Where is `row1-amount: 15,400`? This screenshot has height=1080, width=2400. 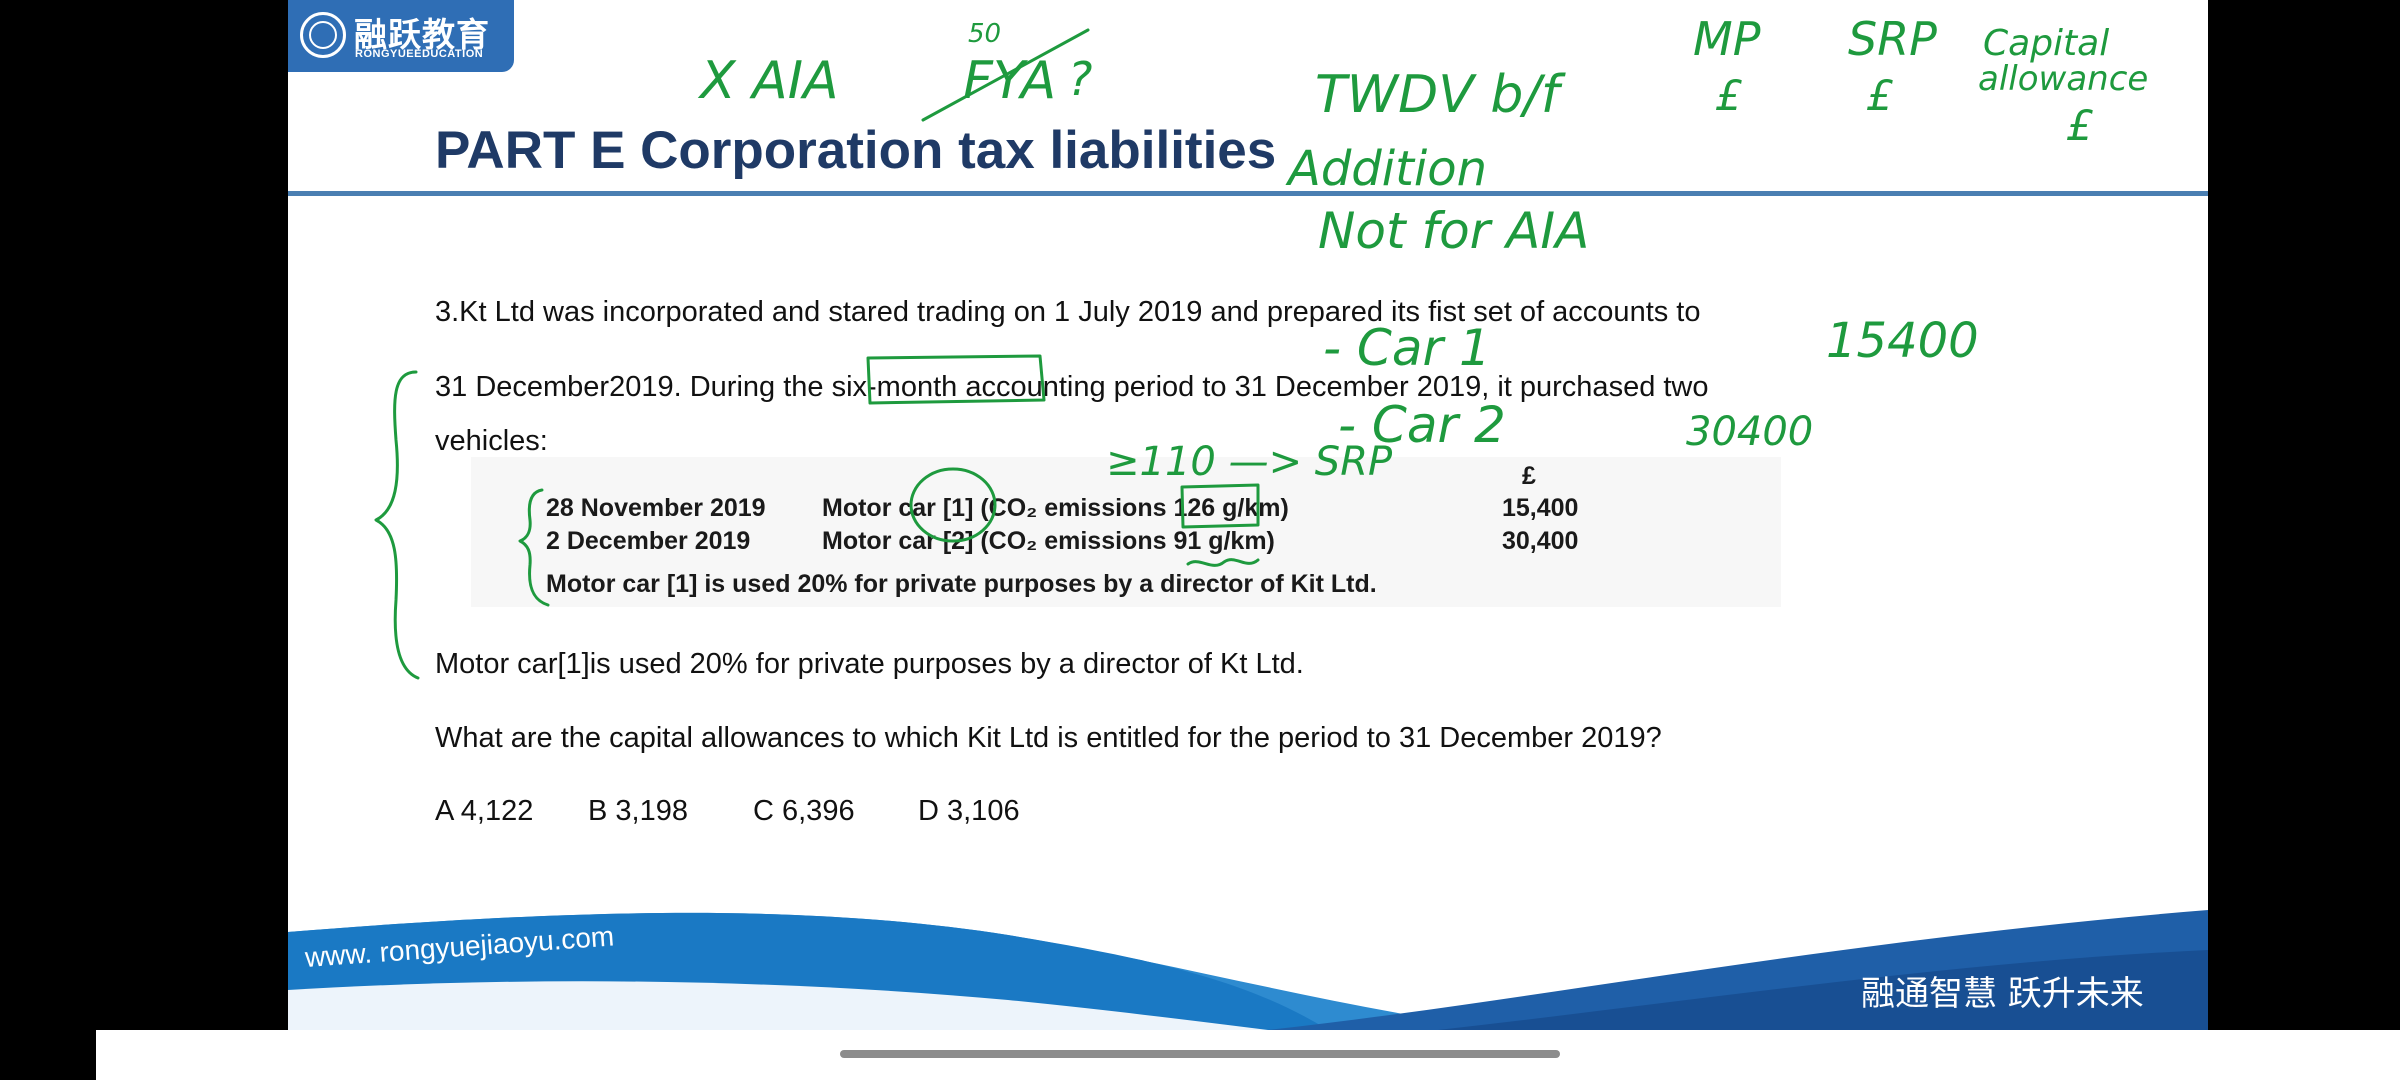
row1-amount: 15,400 is located at coordinates (1540, 508).